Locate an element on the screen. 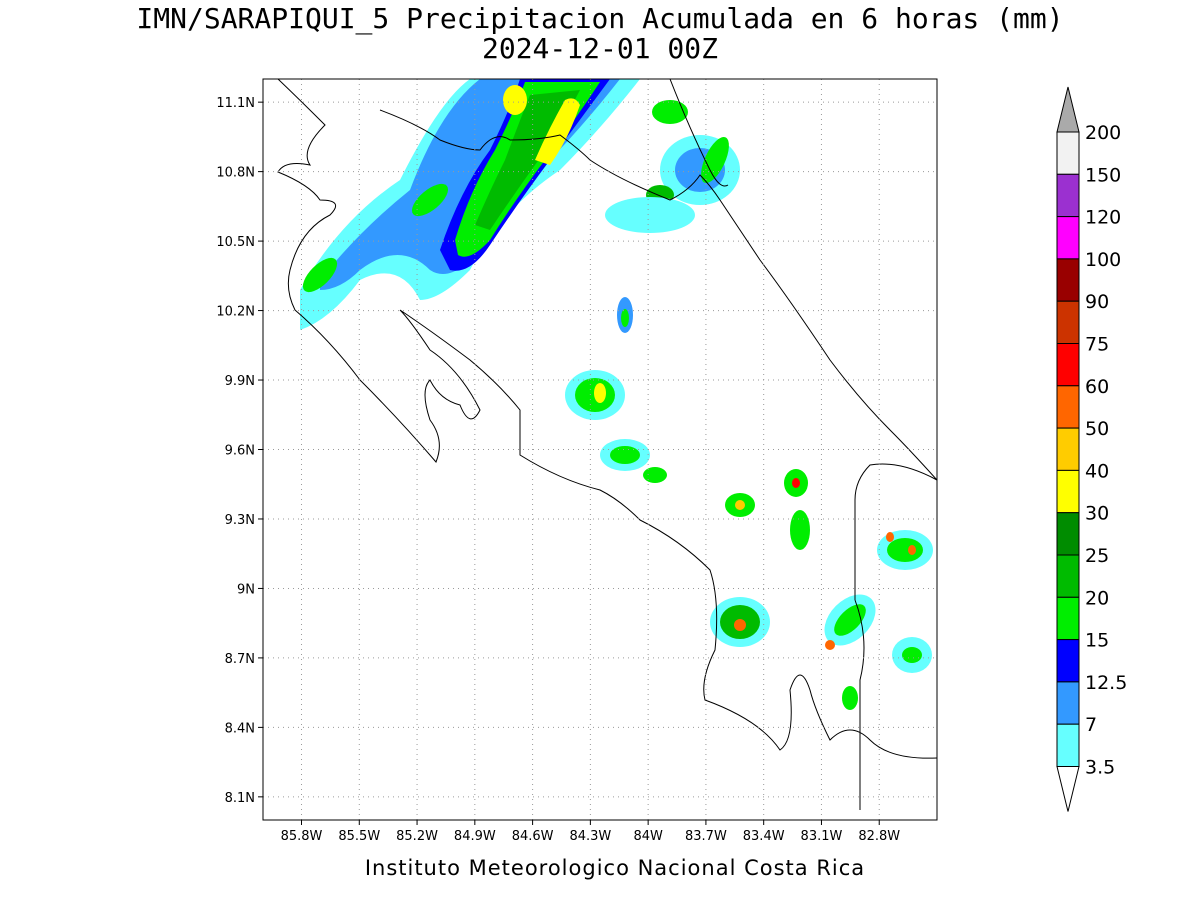 Image resolution: width=1200 pixels, height=900 pixels. lon-tick-label: 84W is located at coordinates (648, 836).